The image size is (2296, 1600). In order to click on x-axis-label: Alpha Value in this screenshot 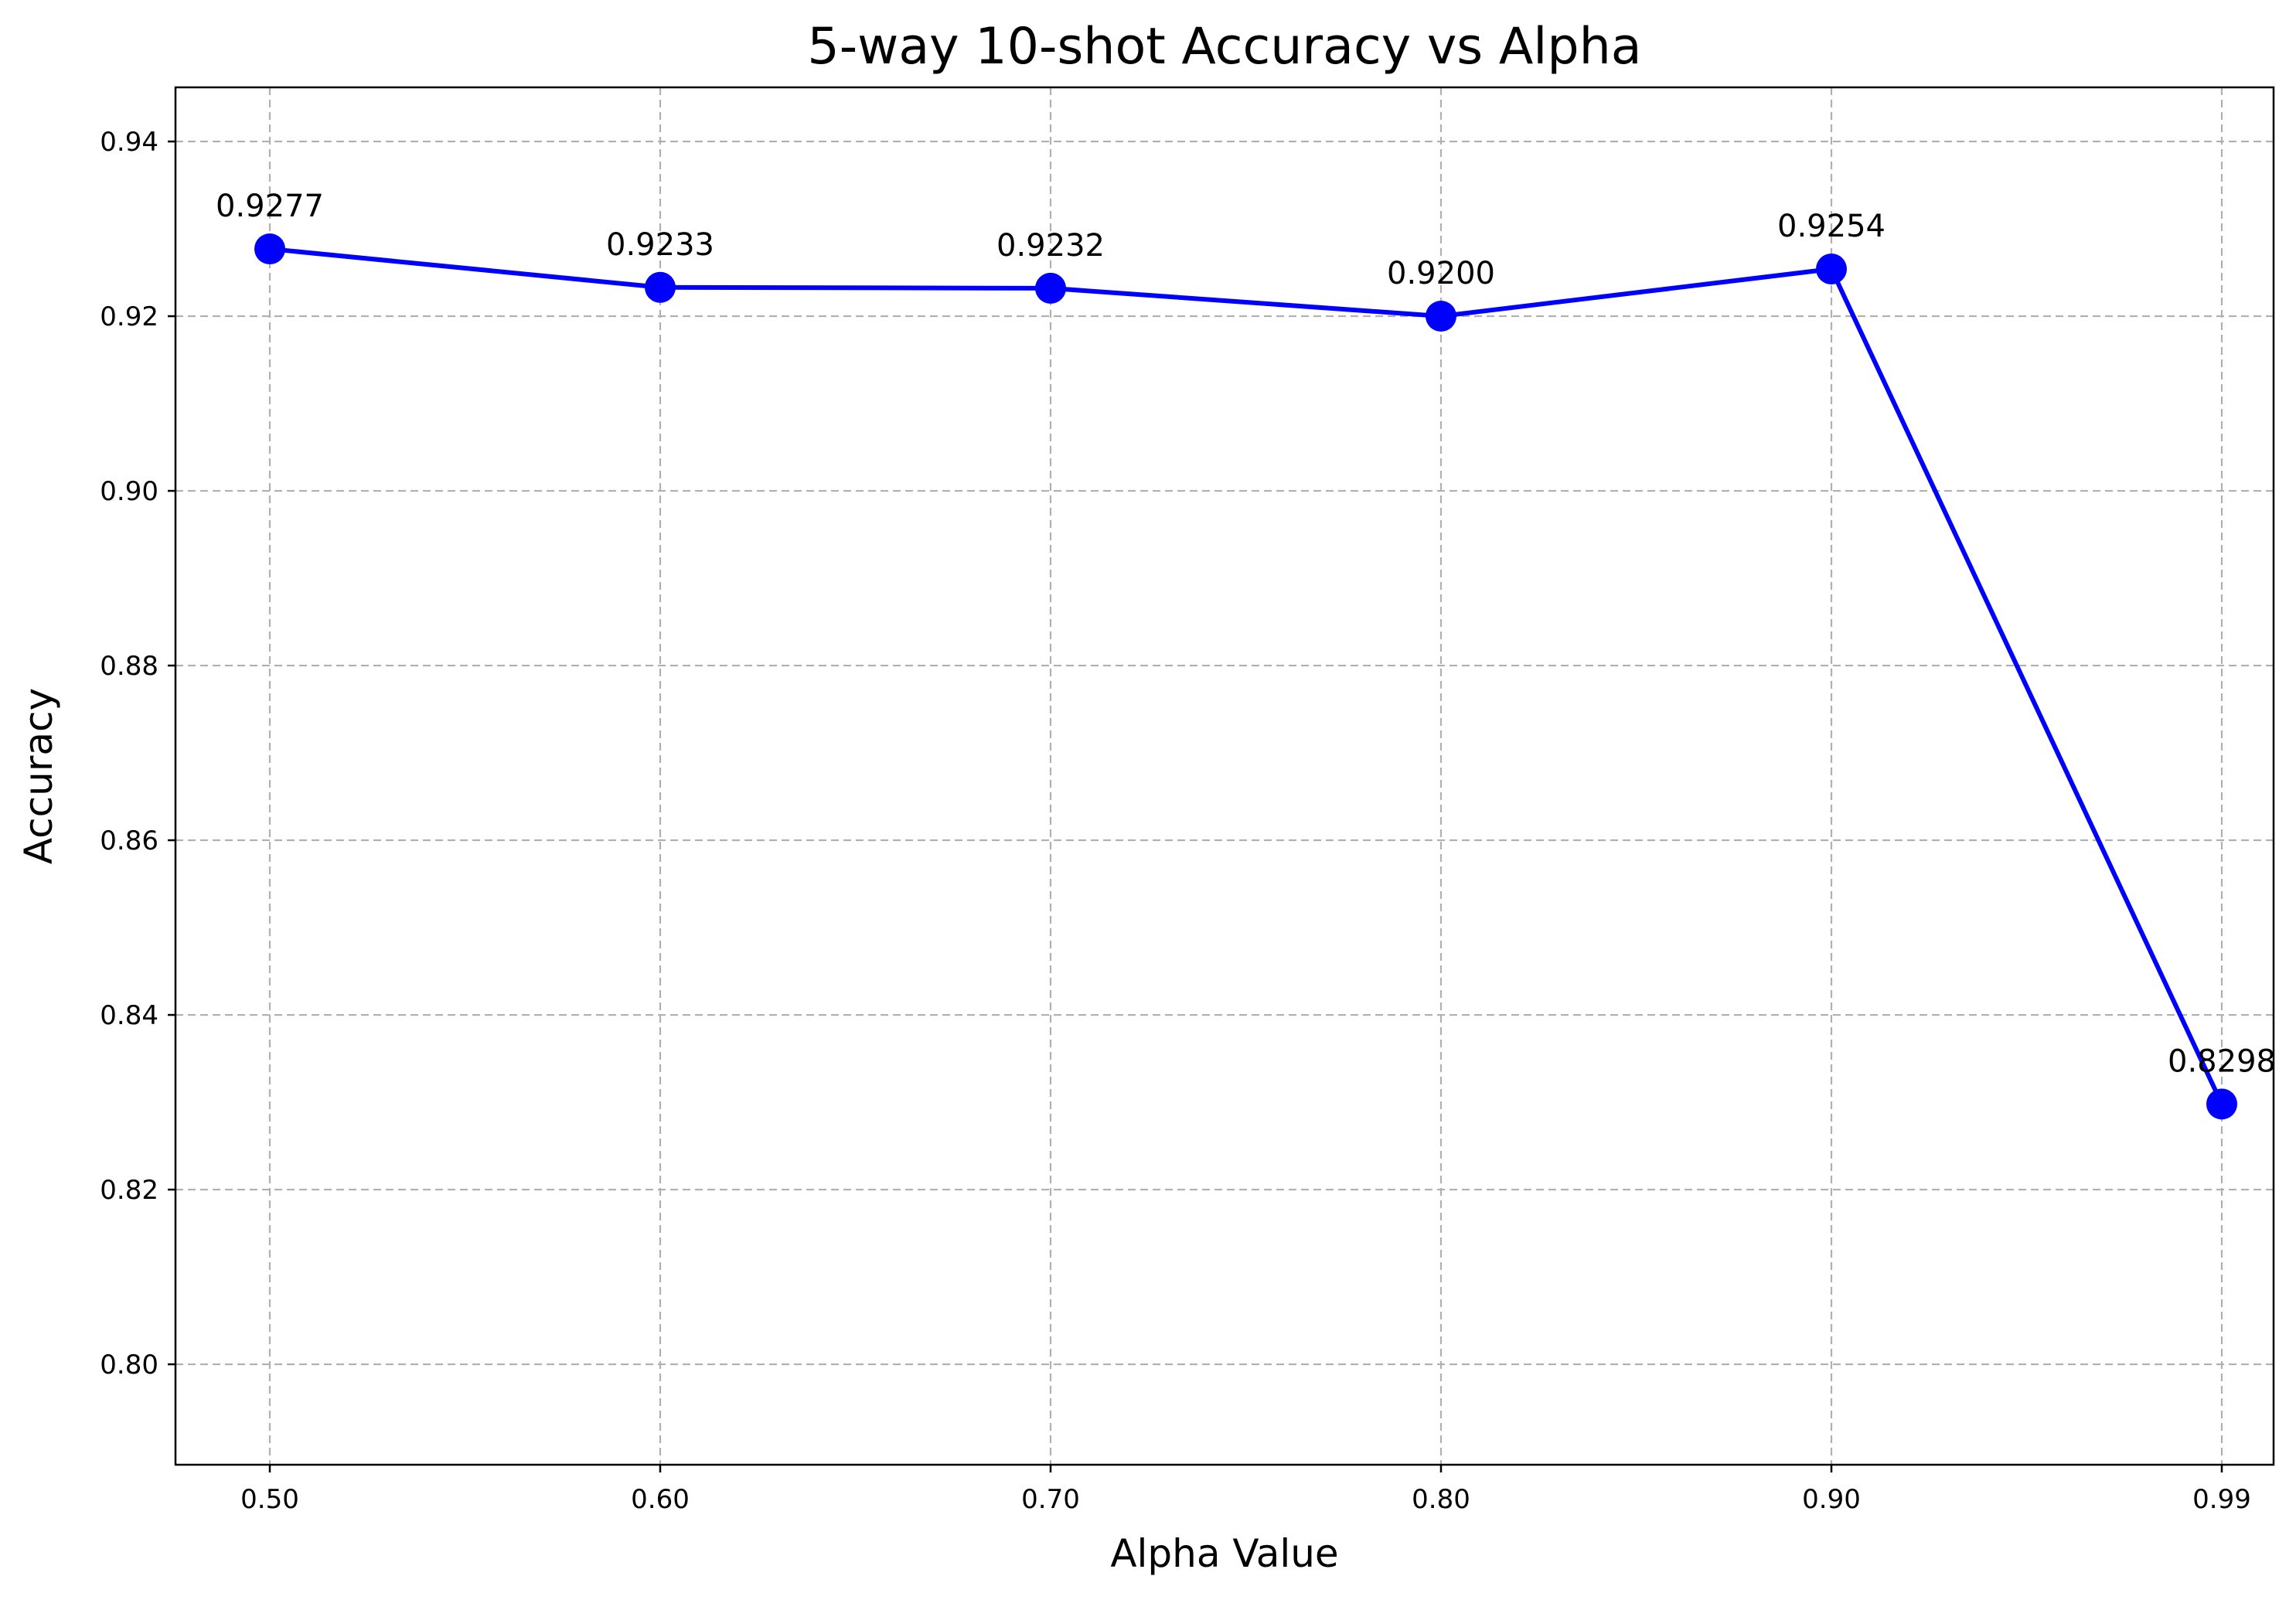, I will do `click(1224, 1553)`.